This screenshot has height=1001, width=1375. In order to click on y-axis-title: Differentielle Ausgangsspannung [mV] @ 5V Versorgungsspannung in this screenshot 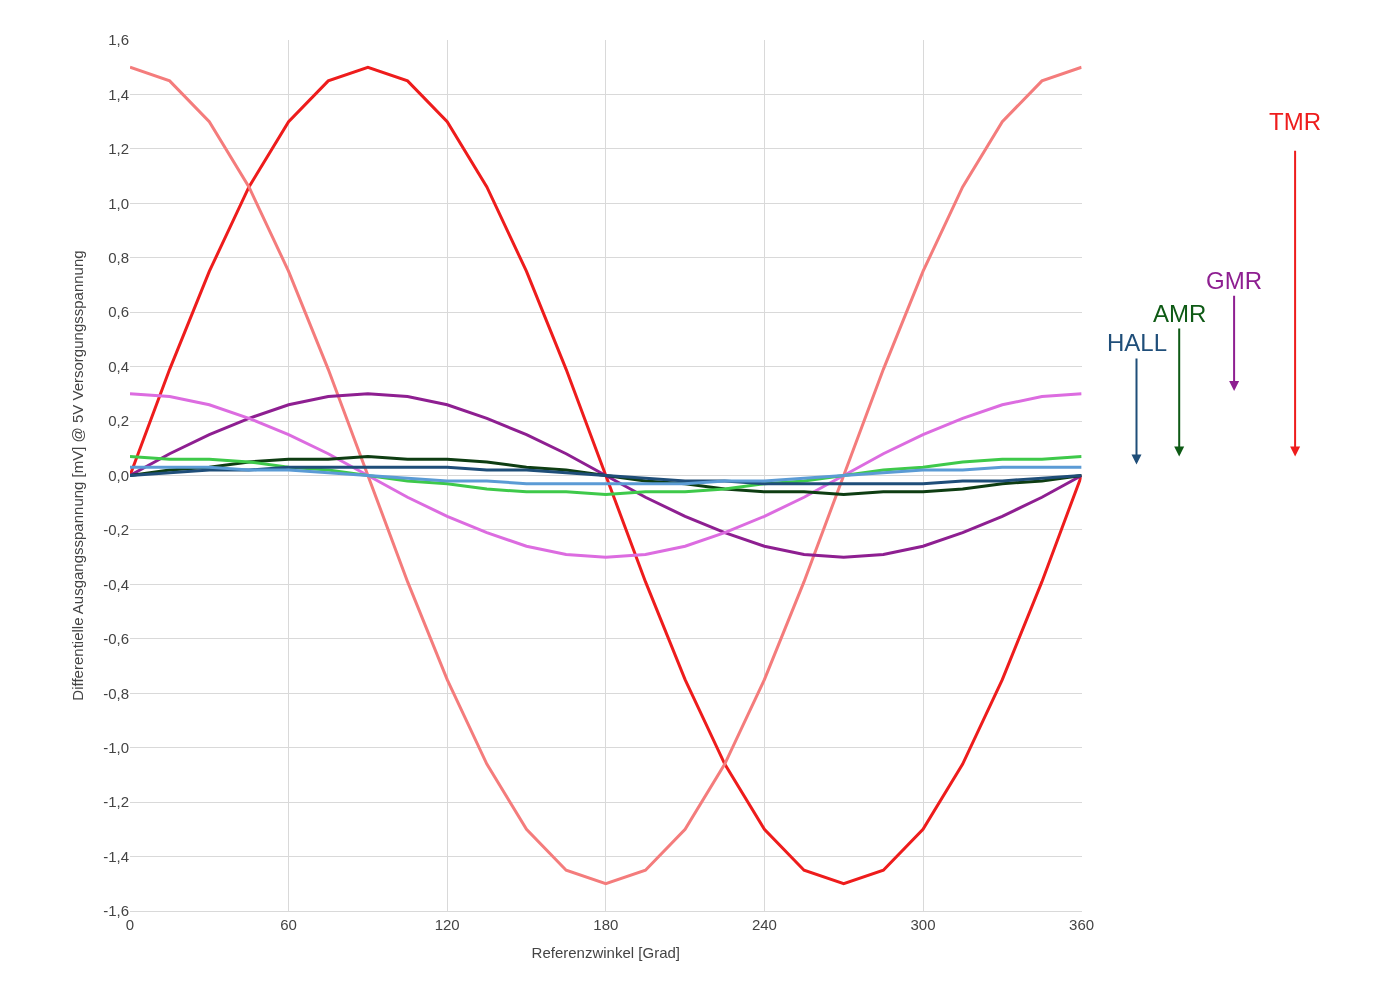, I will do `click(78, 475)`.